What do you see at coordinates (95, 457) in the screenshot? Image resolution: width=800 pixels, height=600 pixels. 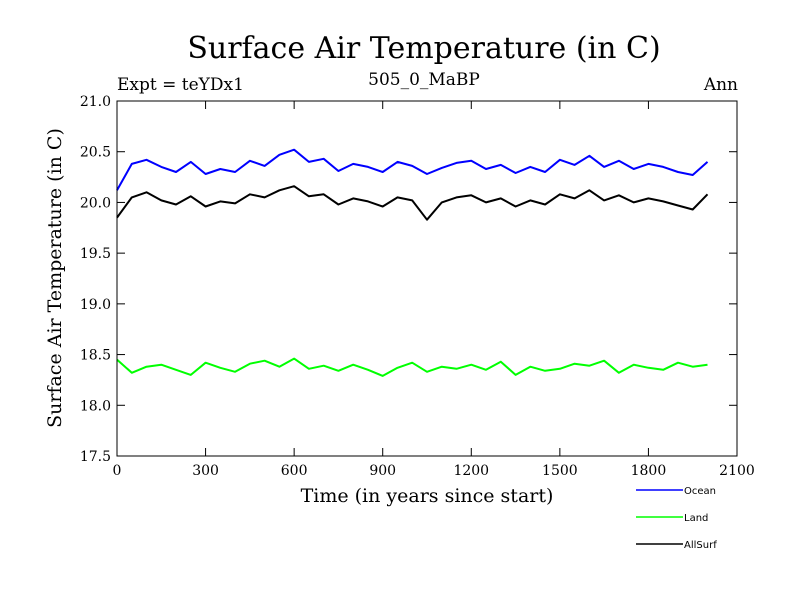 I see `y-tick-label: 17.5` at bounding box center [95, 457].